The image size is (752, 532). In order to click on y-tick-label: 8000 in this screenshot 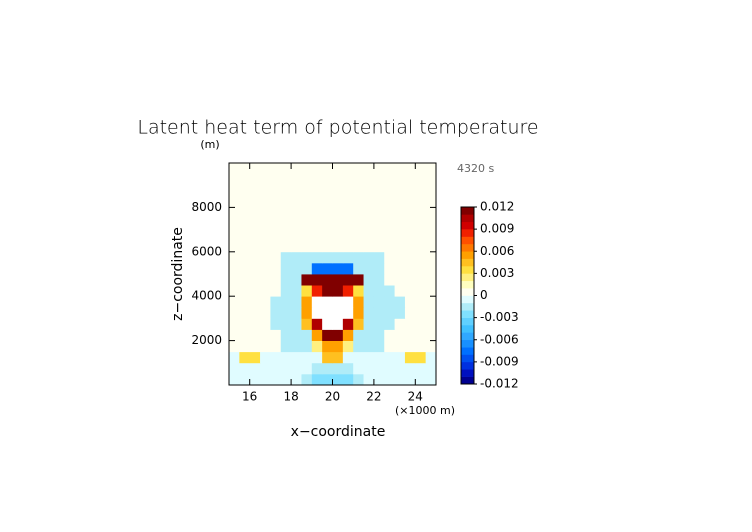, I will do `click(206, 207)`.